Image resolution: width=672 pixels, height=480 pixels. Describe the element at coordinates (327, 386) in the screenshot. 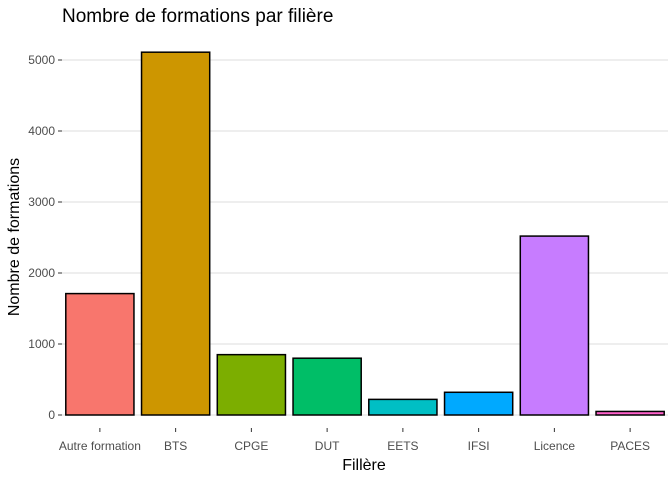

I see `bar-dut` at that location.